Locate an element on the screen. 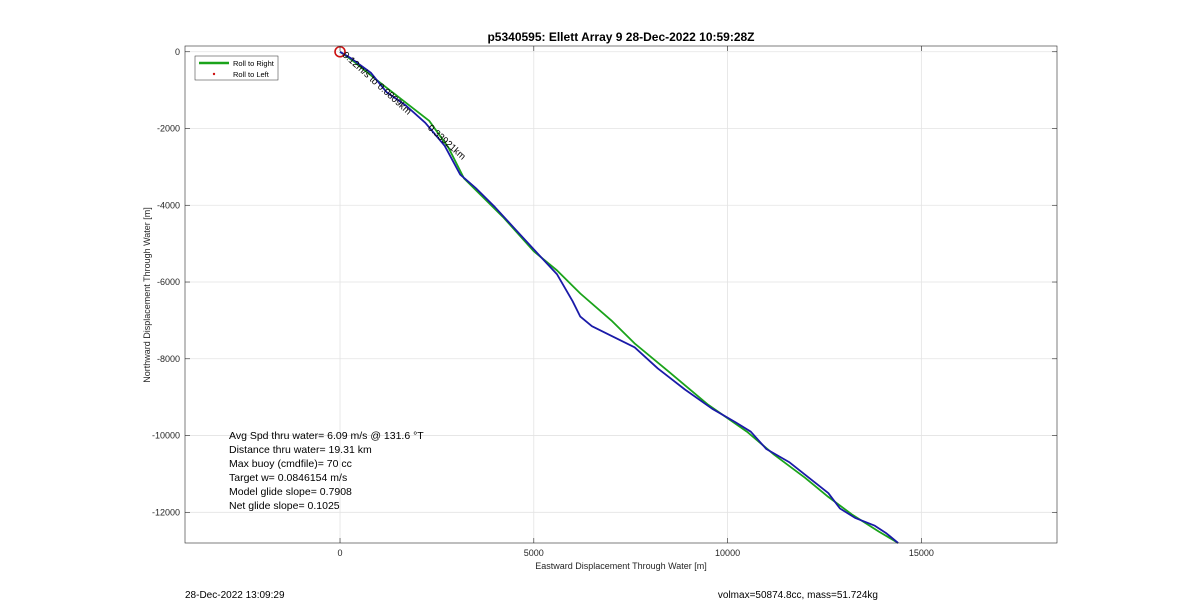 This screenshot has width=1200, height=611. y-tick-label: -2000 is located at coordinates (168, 129).